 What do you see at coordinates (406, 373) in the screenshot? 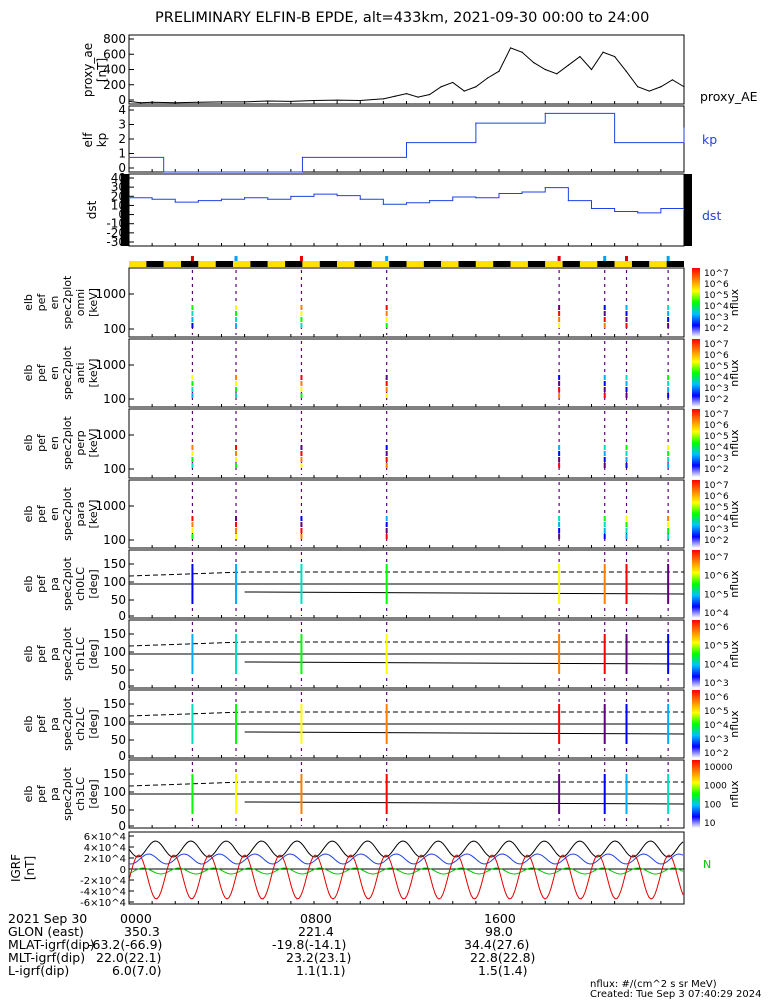
I see `anti-panel-frame` at bounding box center [406, 373].